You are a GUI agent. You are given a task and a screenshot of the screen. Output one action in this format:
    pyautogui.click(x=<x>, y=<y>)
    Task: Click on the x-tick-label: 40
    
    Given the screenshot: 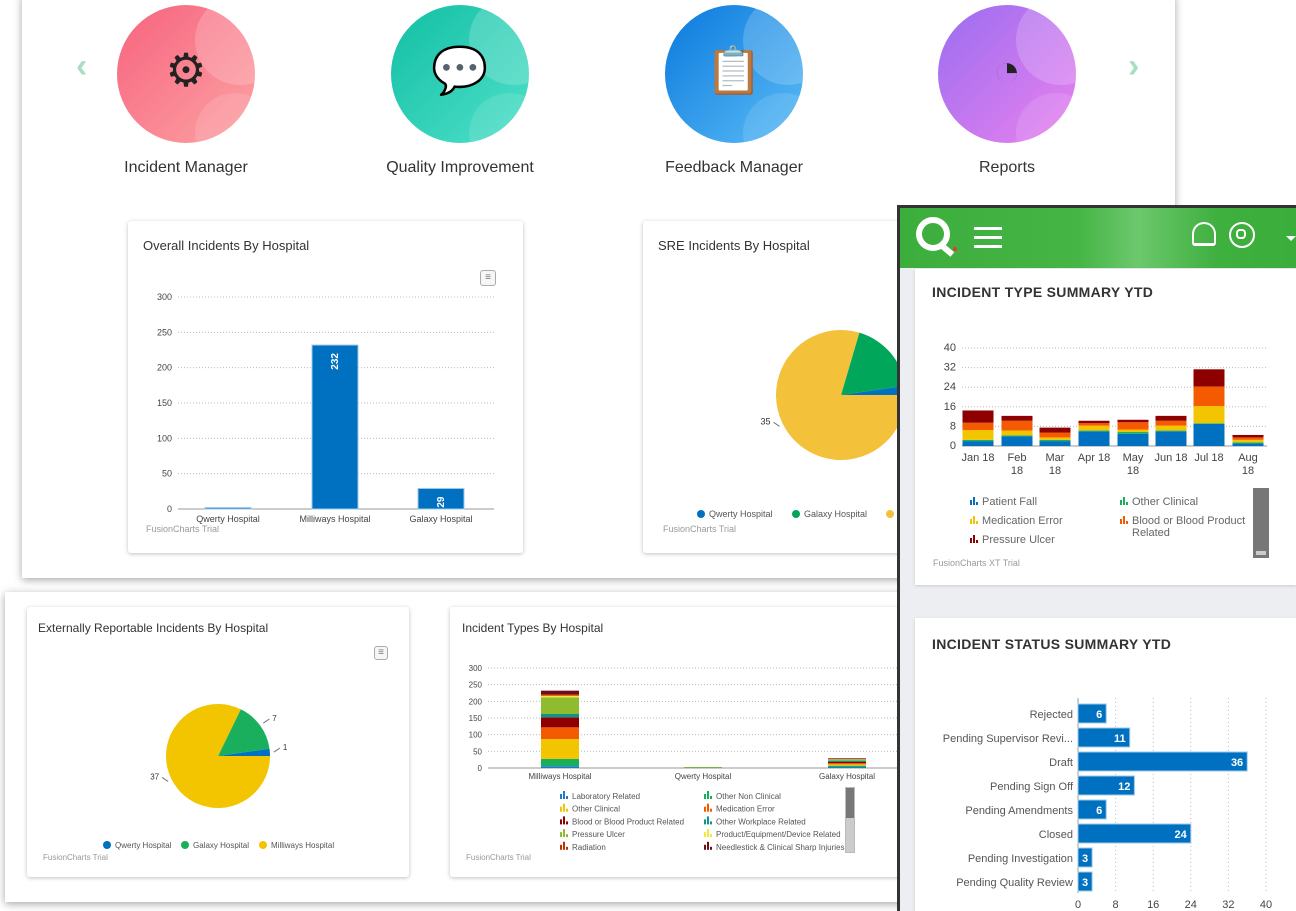 What is the action you would take?
    pyautogui.click(x=1266, y=905)
    